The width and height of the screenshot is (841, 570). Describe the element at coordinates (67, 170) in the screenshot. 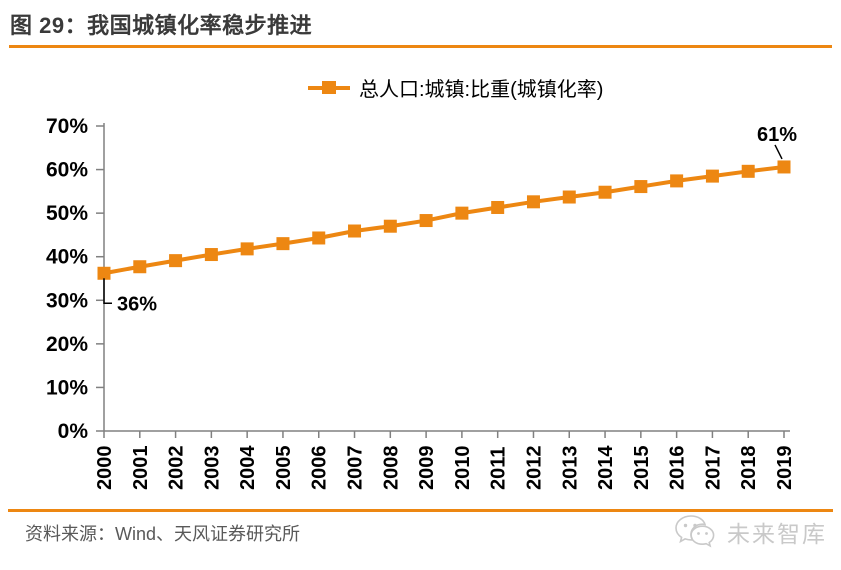

I see `y-tick-label: 60%` at that location.